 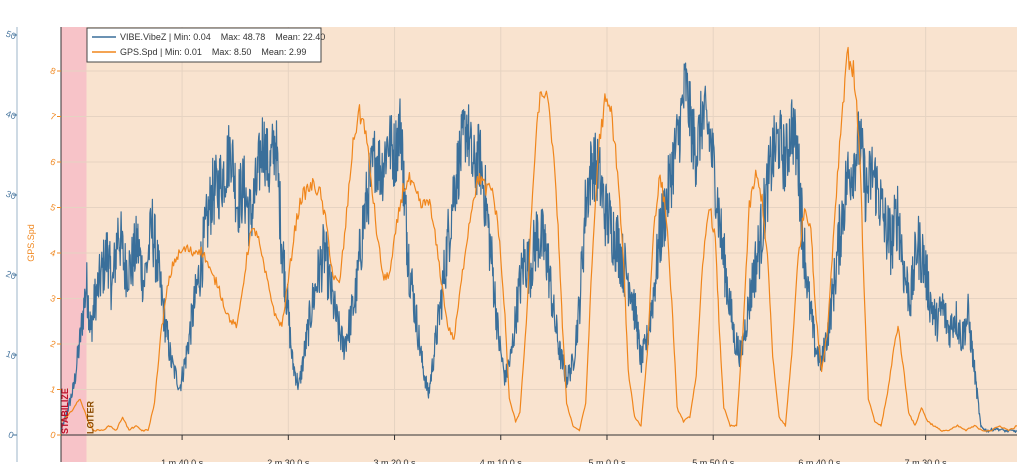 I want to click on y-right-tick-label: 8, so click(x=53, y=70).